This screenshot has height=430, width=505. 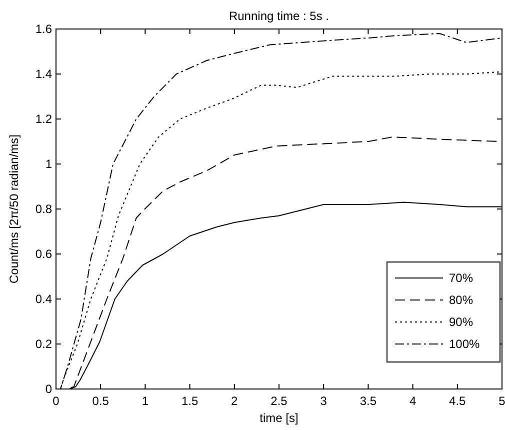 I want to click on x-tick-label: 0.5, so click(x=101, y=401).